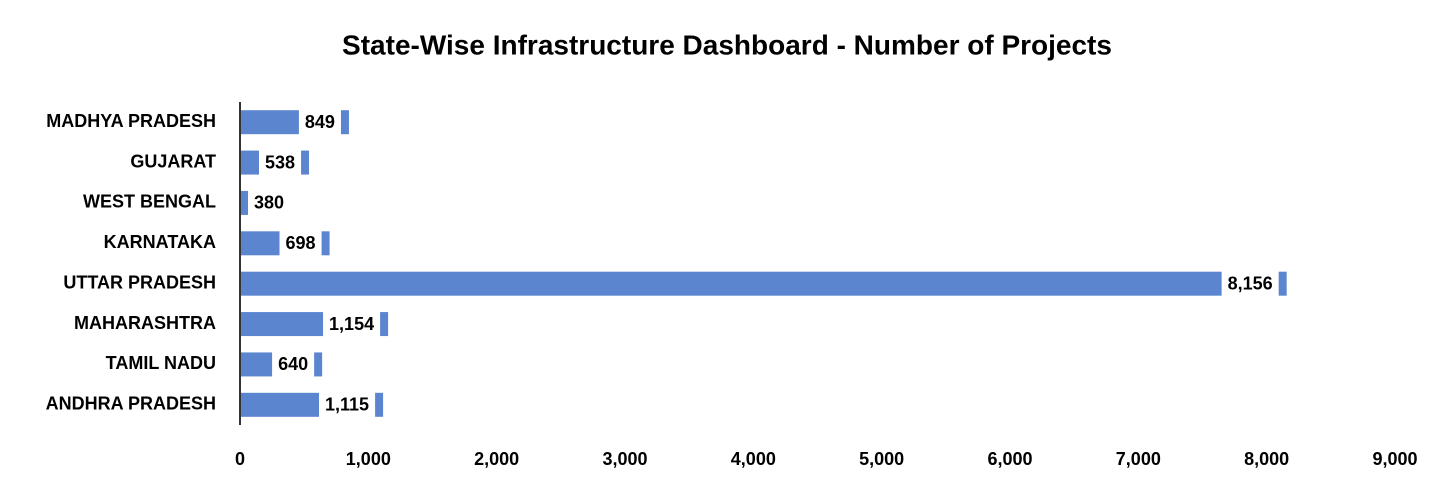 The height and width of the screenshot is (490, 1456). I want to click on value-label: 380, so click(269, 203).